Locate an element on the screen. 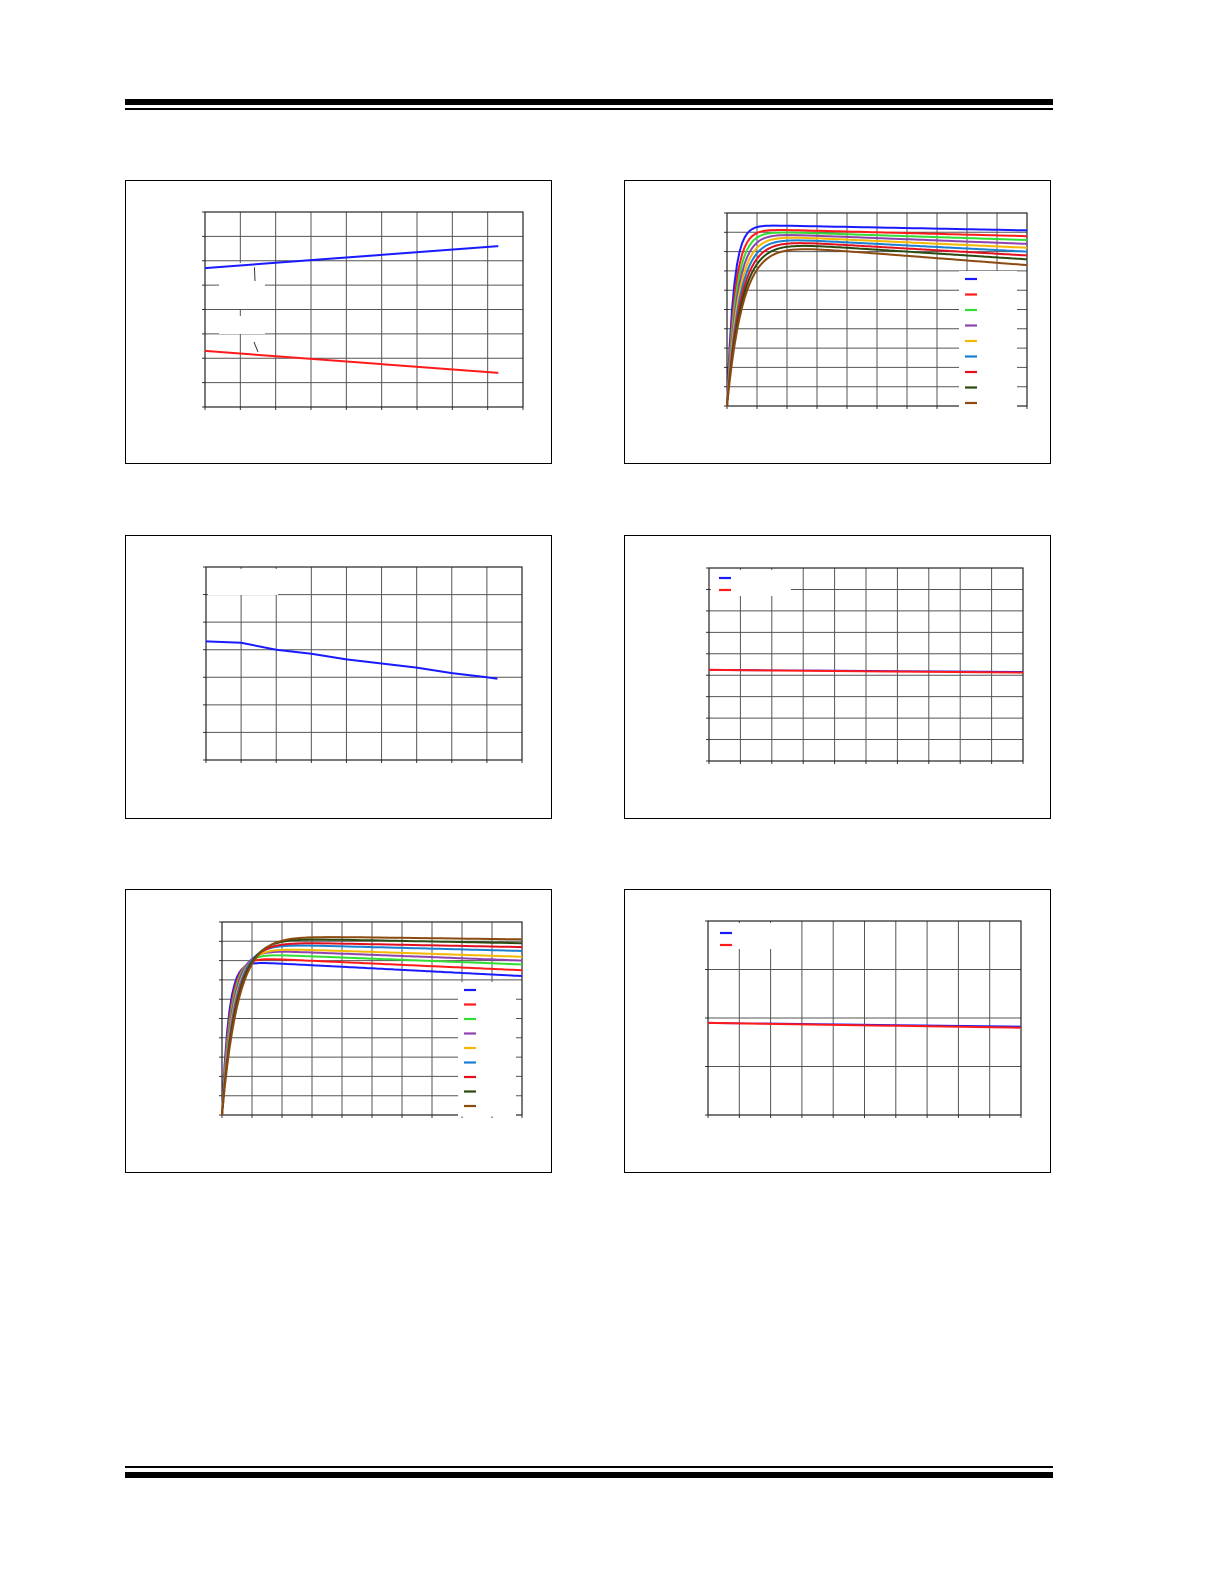  footer-rule-thin is located at coordinates (589, 1475).